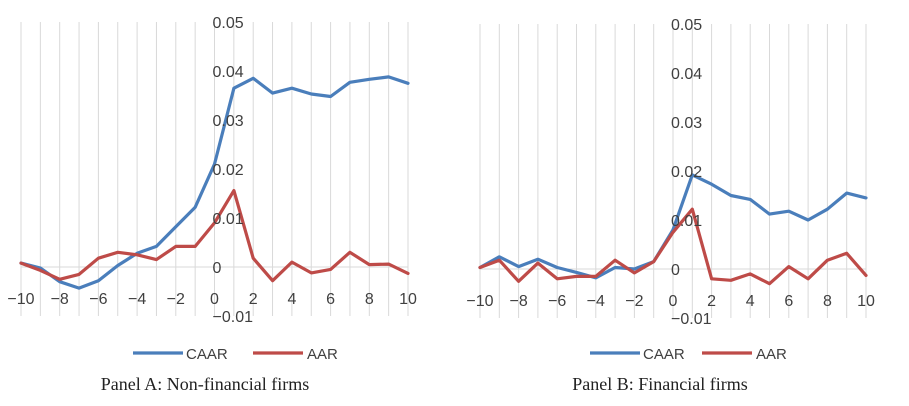 The width and height of the screenshot is (909, 406). I want to click on series-line-caar, so click(673, 226).